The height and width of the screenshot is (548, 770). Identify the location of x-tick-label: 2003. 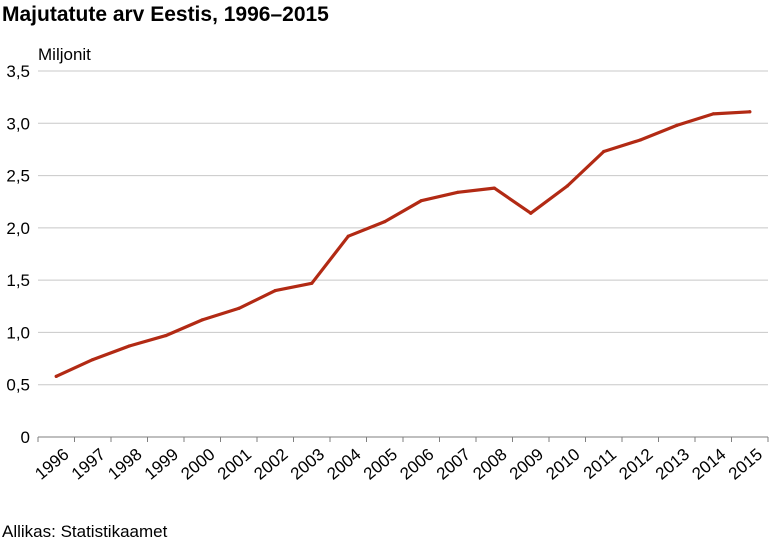
(307, 464).